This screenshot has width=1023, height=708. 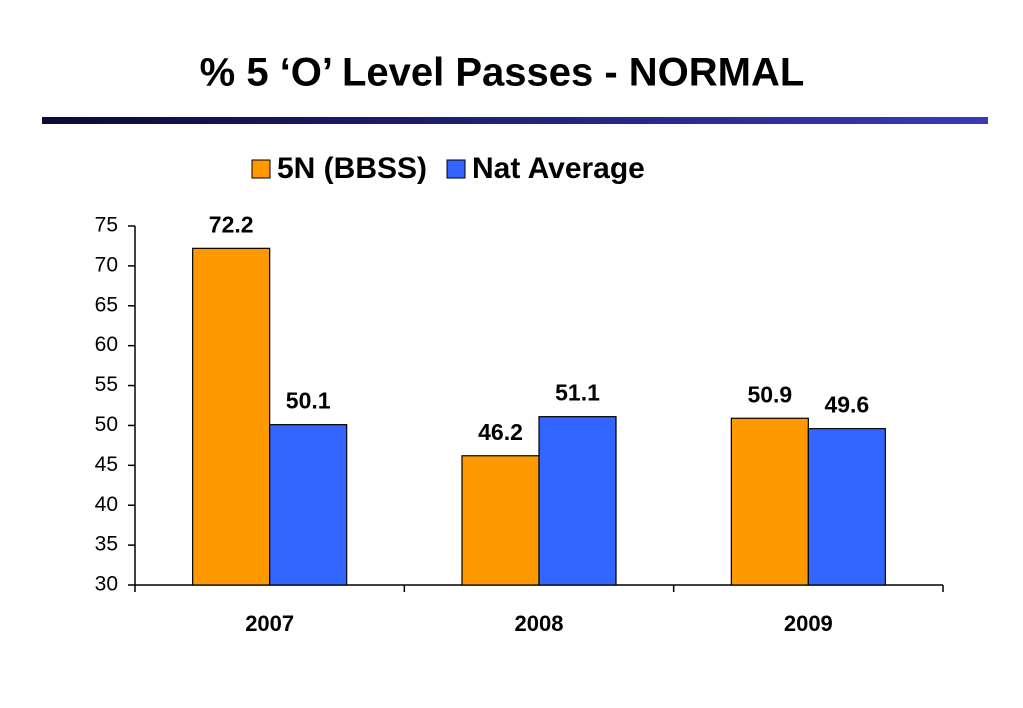 What do you see at coordinates (577, 393) in the screenshot?
I see `data-label: 51.1` at bounding box center [577, 393].